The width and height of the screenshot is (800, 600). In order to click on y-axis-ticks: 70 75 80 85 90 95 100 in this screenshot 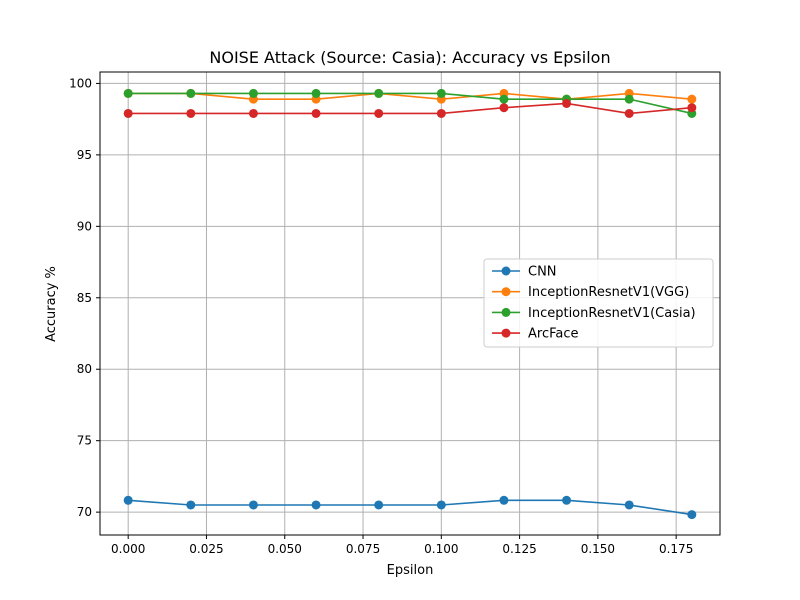, I will do `click(84, 297)`.